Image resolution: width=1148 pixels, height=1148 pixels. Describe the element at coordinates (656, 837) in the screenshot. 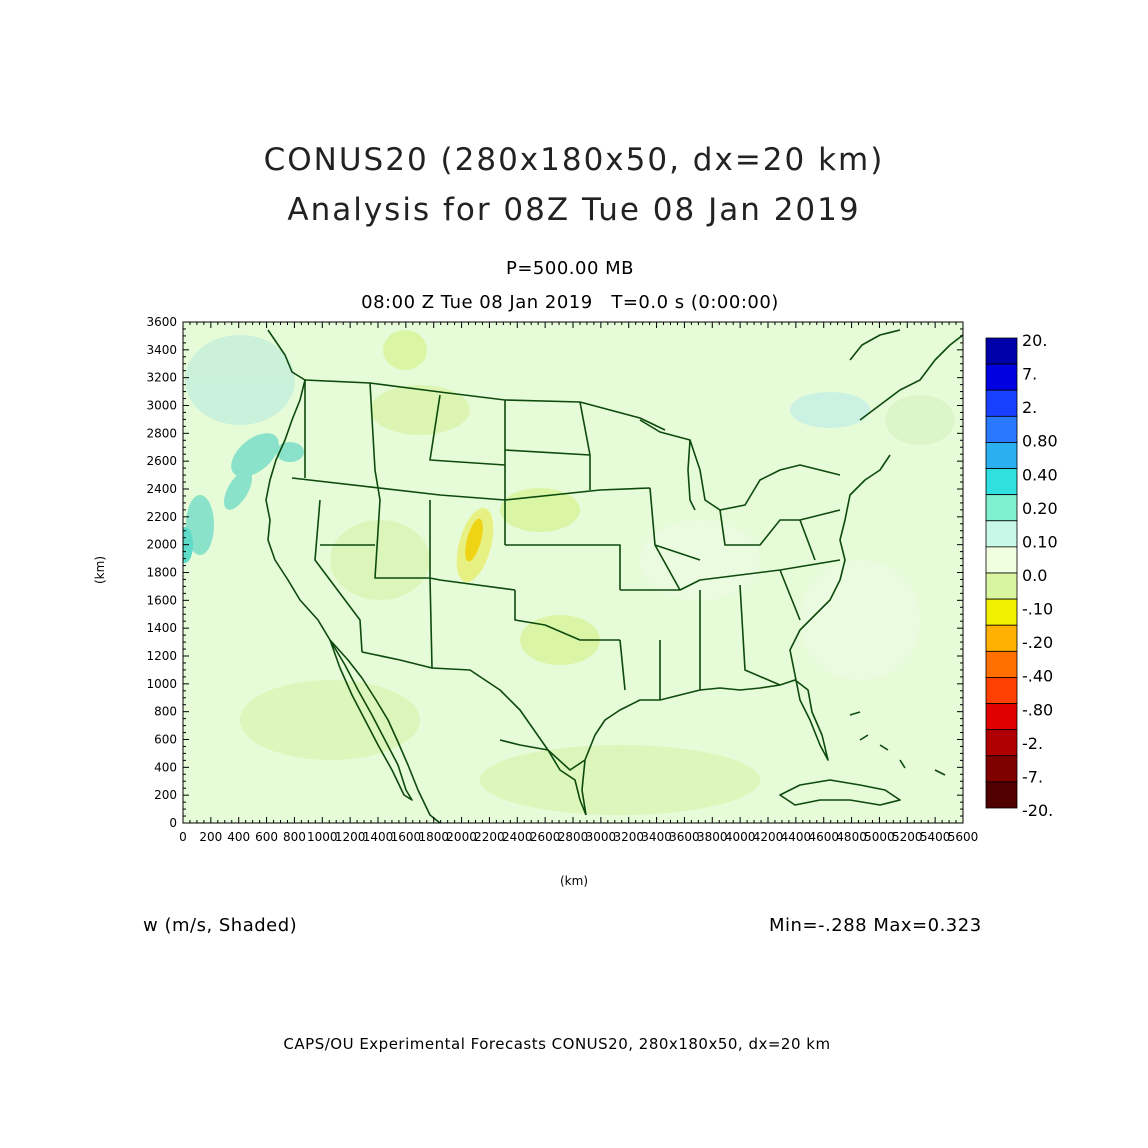

I see `x-tick-label: 3400` at that location.